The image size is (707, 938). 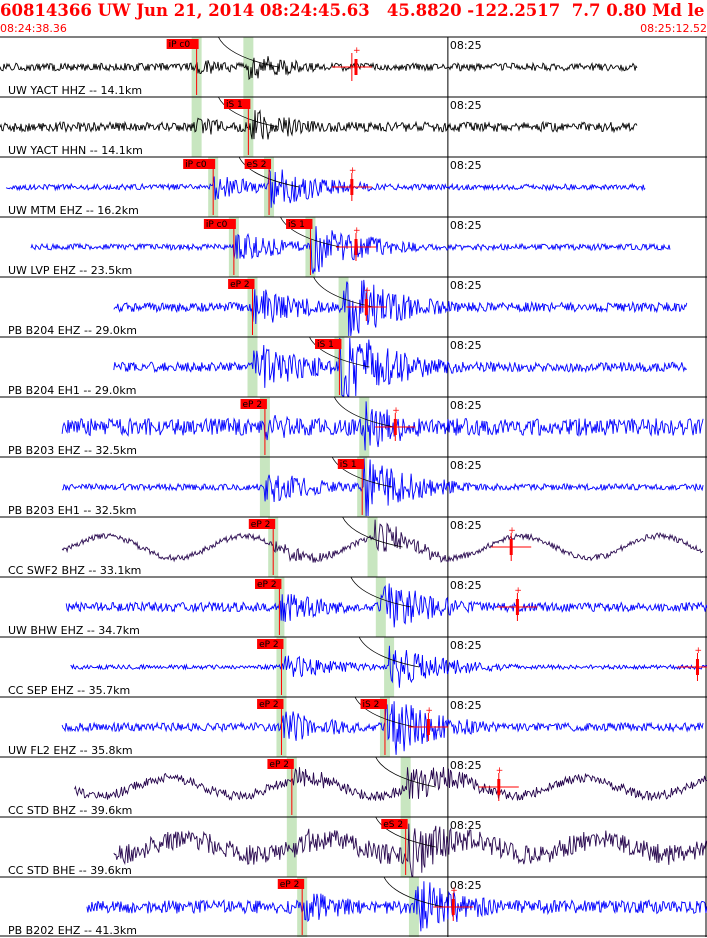 I want to click on trace-panel: 08:25 eP 2 iS 2 + UW FL2 EHZ -- 35.8km, so click(x=353, y=726).